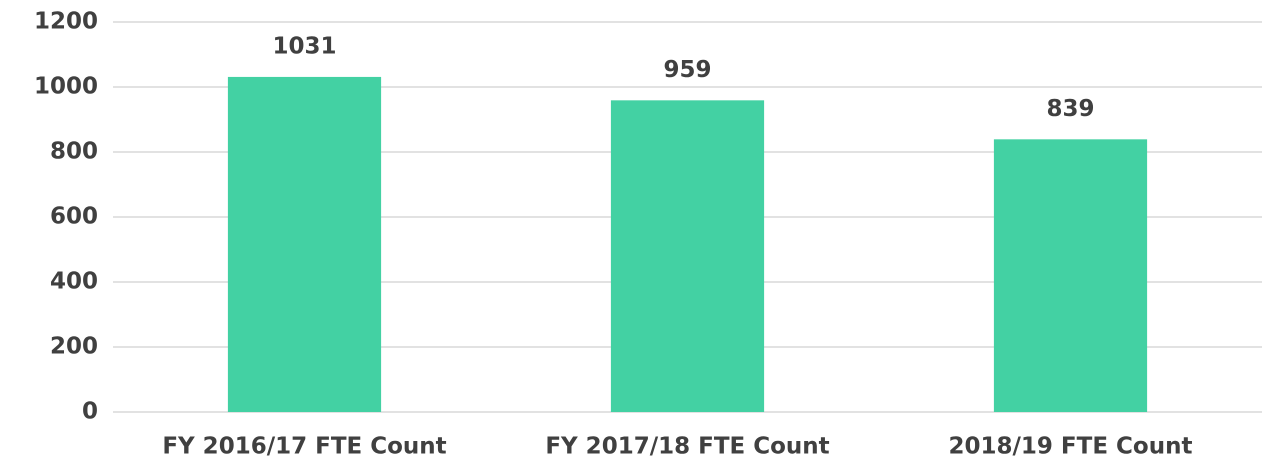 This screenshot has height=466, width=1262. Describe the element at coordinates (74, 152) in the screenshot. I see `y-tick-label: 800` at that location.